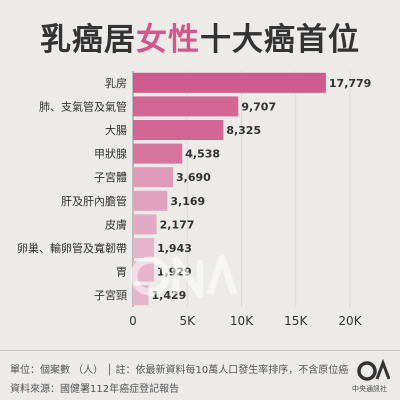 The width and height of the screenshot is (400, 400). What do you see at coordinates (243, 130) in the screenshot?
I see `value-label: 8,325` at bounding box center [243, 130].